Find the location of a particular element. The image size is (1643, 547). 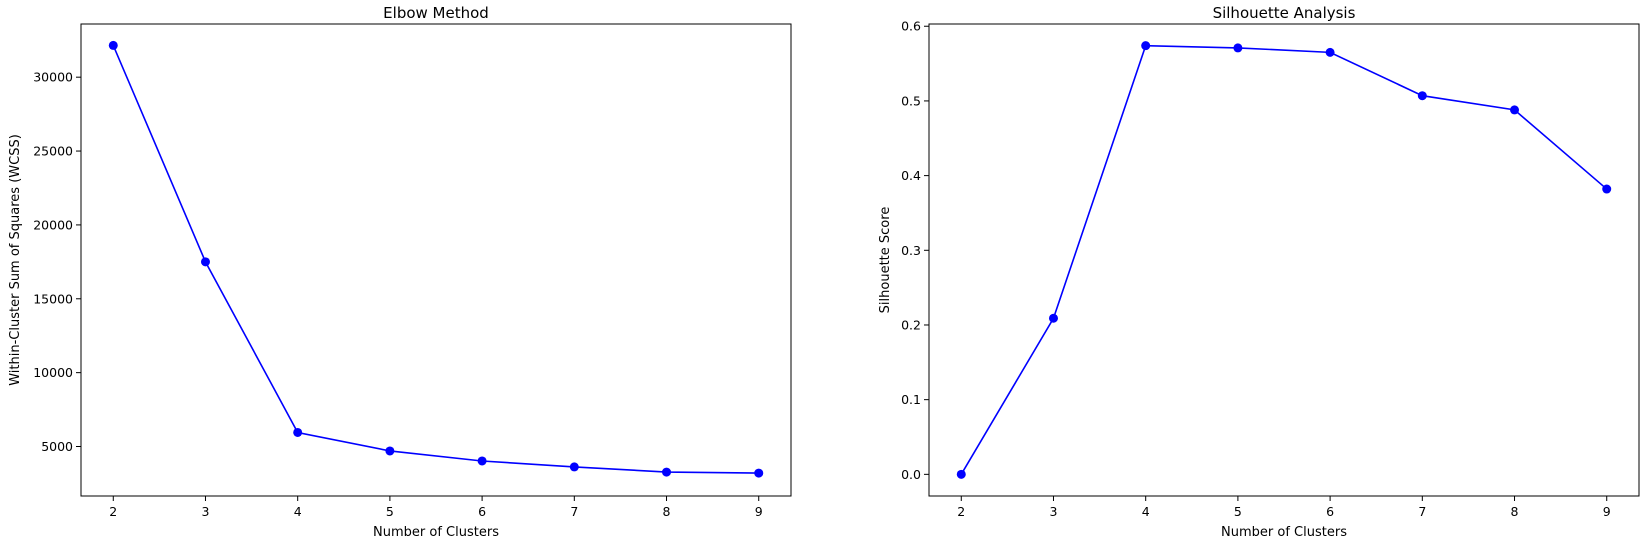

y-tick-label: 0.4 is located at coordinates (911, 175).